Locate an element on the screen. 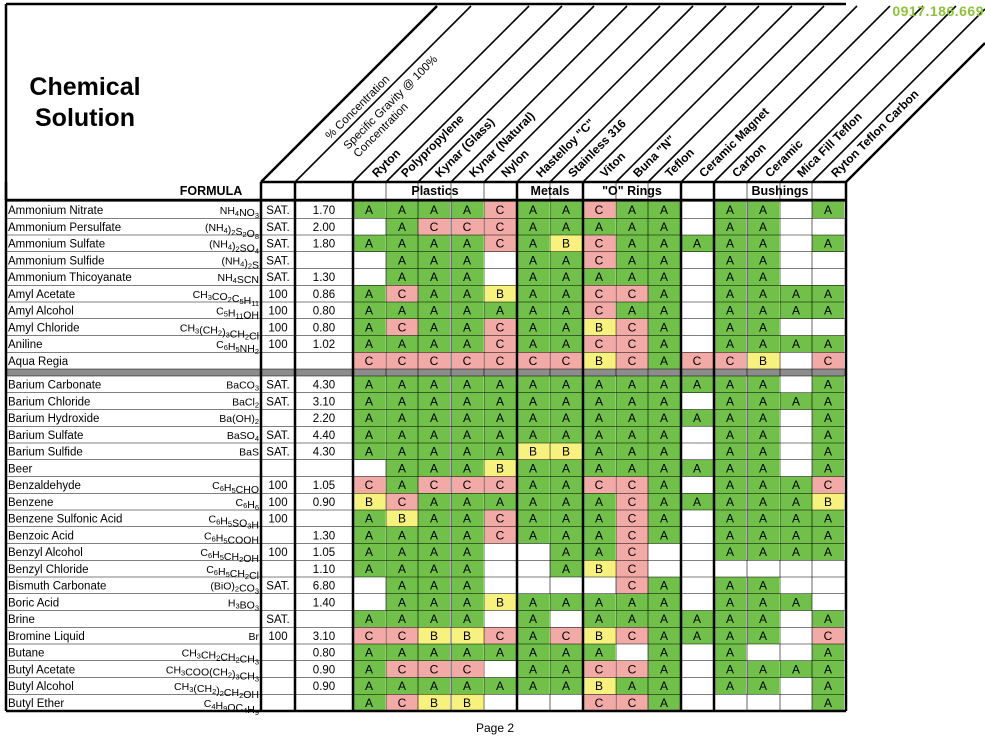 The height and width of the screenshot is (738, 985). chemical-name: Aqua Regia is located at coordinates (38, 362).